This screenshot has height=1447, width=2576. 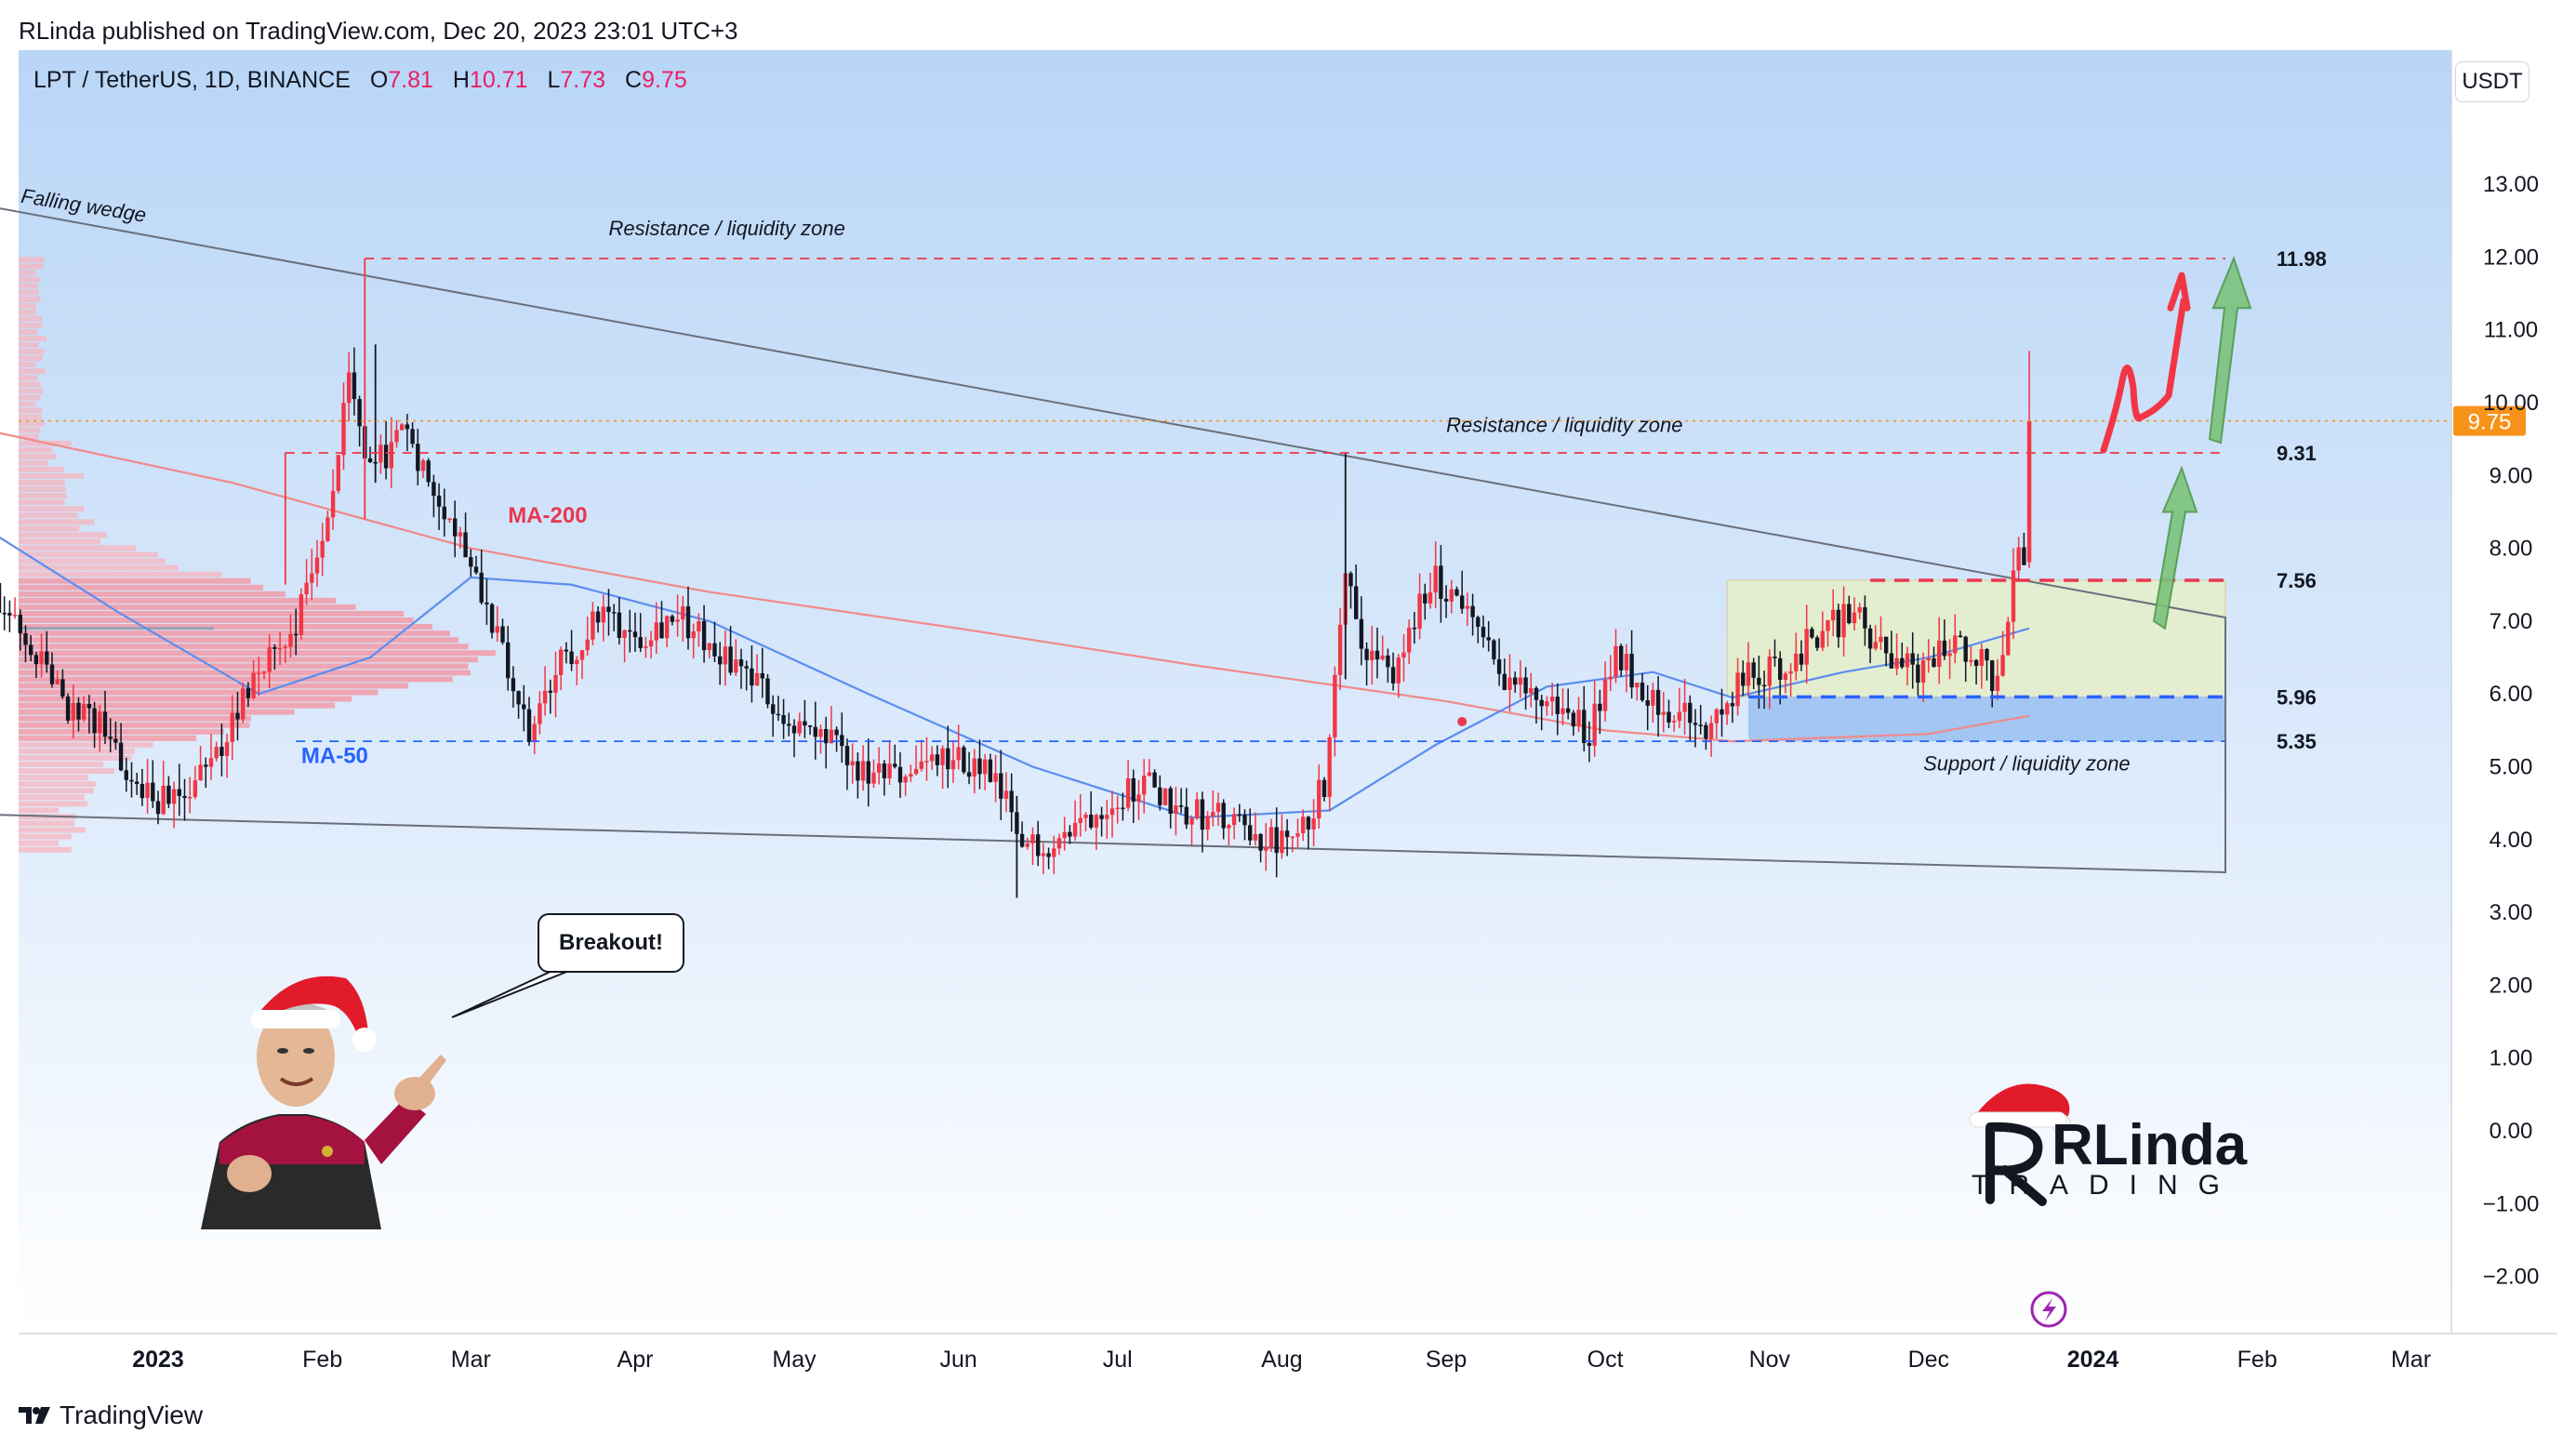 I want to click on annotation-text: Support / liquidity zone, so click(x=2027, y=763).